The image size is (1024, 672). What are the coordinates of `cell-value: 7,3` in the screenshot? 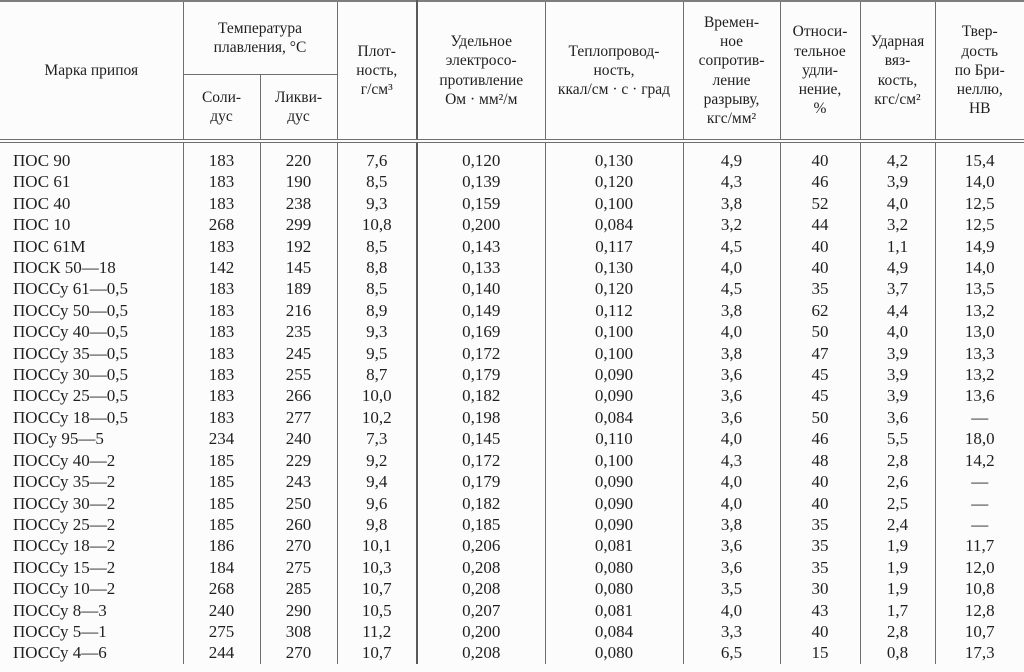 It's located at (377, 439).